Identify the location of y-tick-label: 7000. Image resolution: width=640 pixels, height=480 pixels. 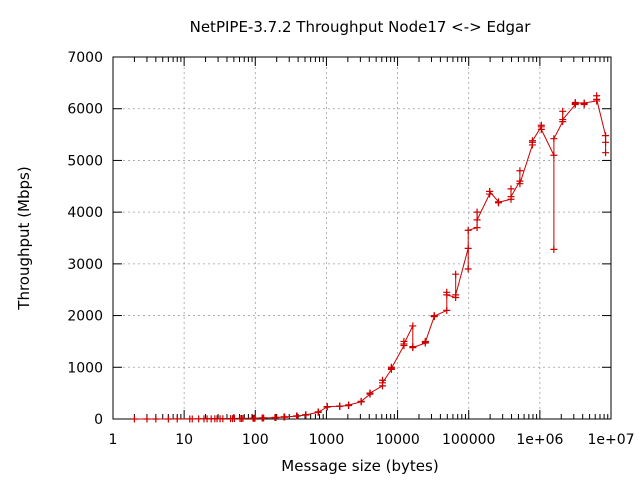
(85, 58).